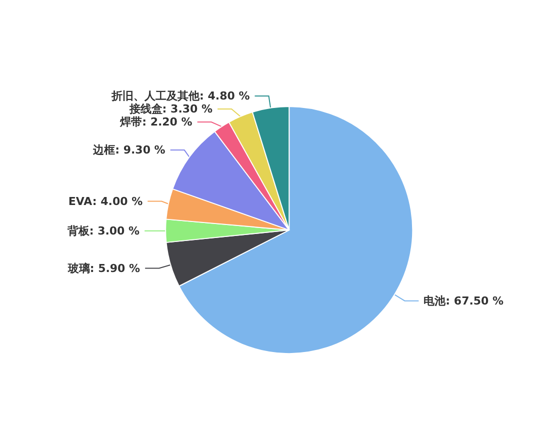 Image resolution: width=556 pixels, height=426 pixels. Describe the element at coordinates (105, 201) in the screenshot. I see `slice-label: EVA: 4.00 %` at that location.